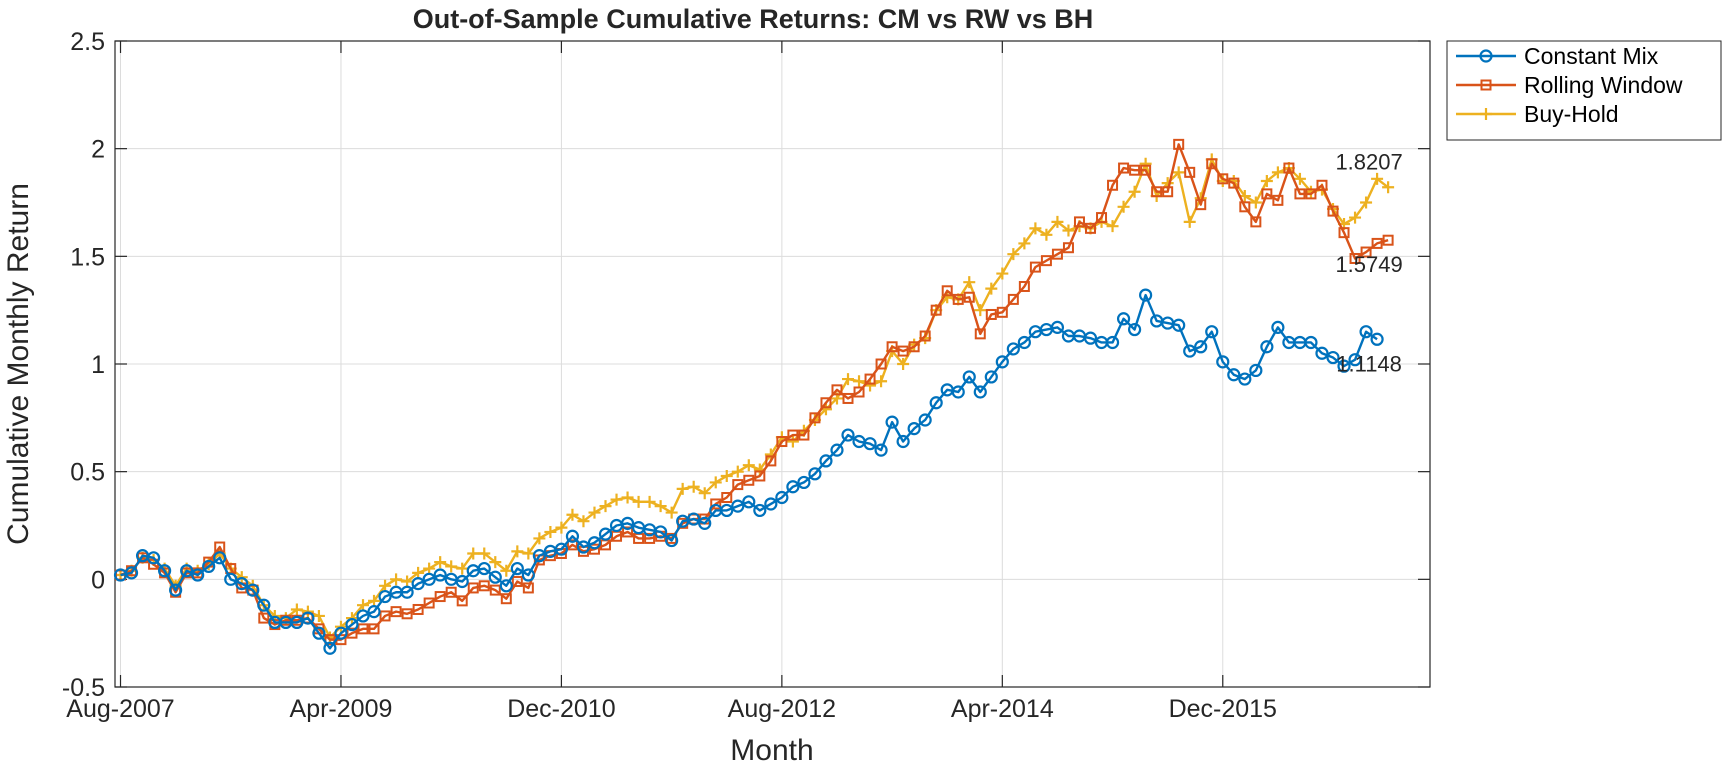  Describe the element at coordinates (1368, 161) in the screenshot. I see `annotation-label: 1.8207` at that location.